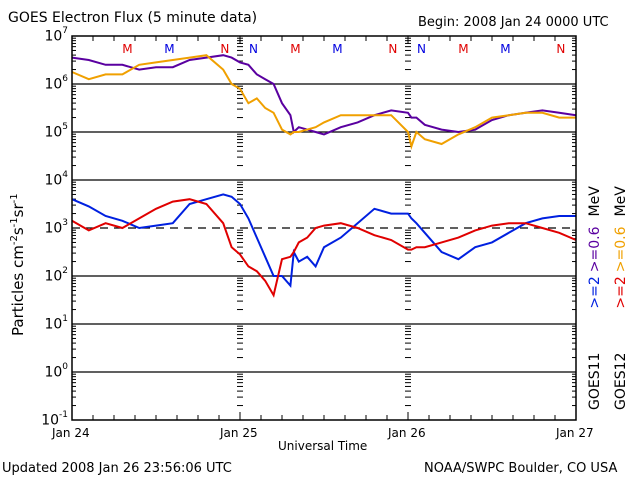 This screenshot has height=480, width=640. What do you see at coordinates (513, 22) in the screenshot?
I see `chart-subtitle: Begin: 2008 Jan 24 0000 UTC` at bounding box center [513, 22].